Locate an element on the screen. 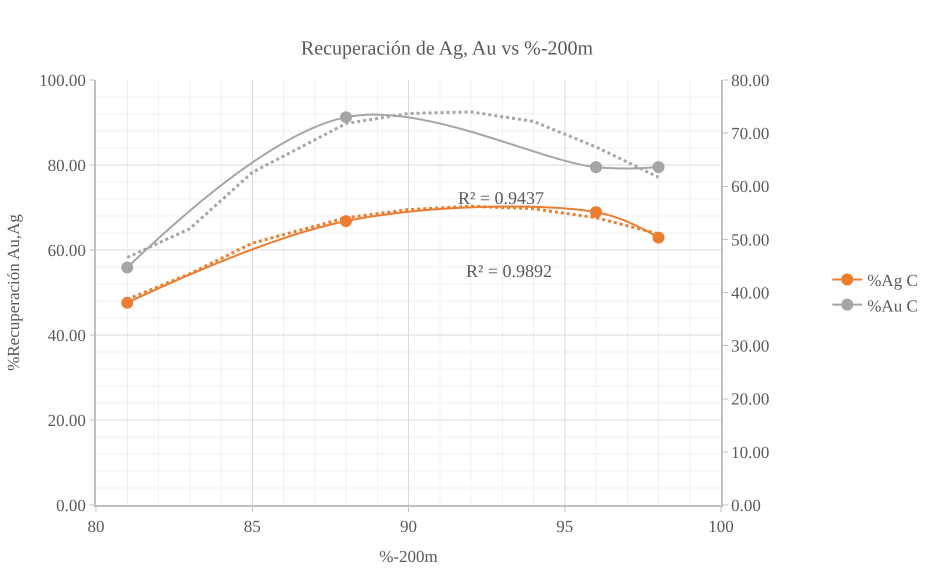 The height and width of the screenshot is (575, 951). legend-label: %Ag C is located at coordinates (892, 280).